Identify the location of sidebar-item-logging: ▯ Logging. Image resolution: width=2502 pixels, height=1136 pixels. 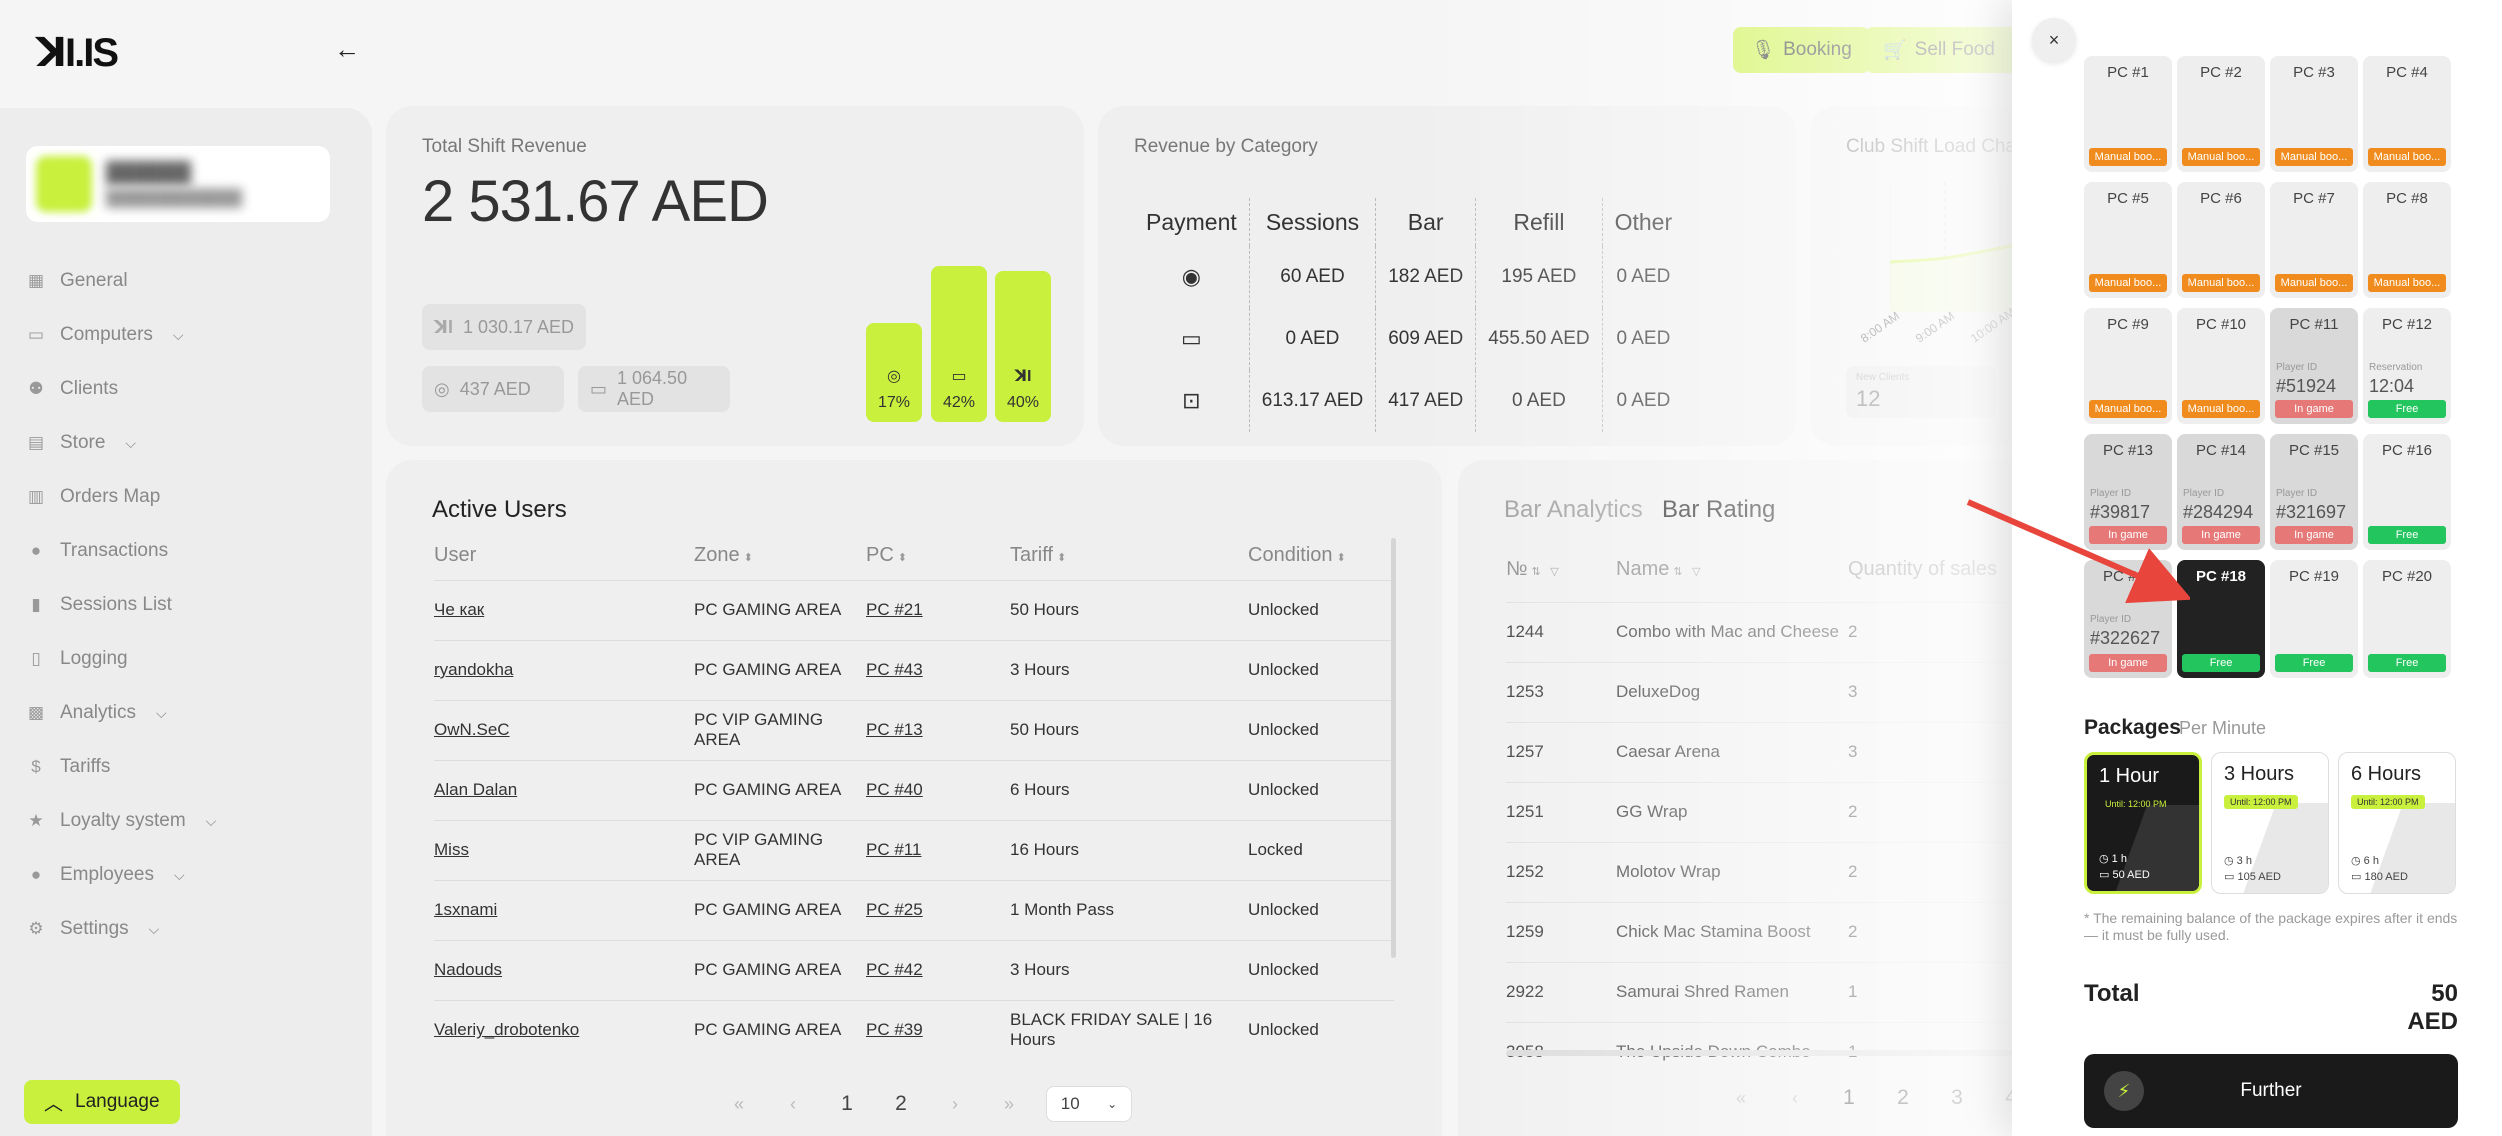
(186, 659).